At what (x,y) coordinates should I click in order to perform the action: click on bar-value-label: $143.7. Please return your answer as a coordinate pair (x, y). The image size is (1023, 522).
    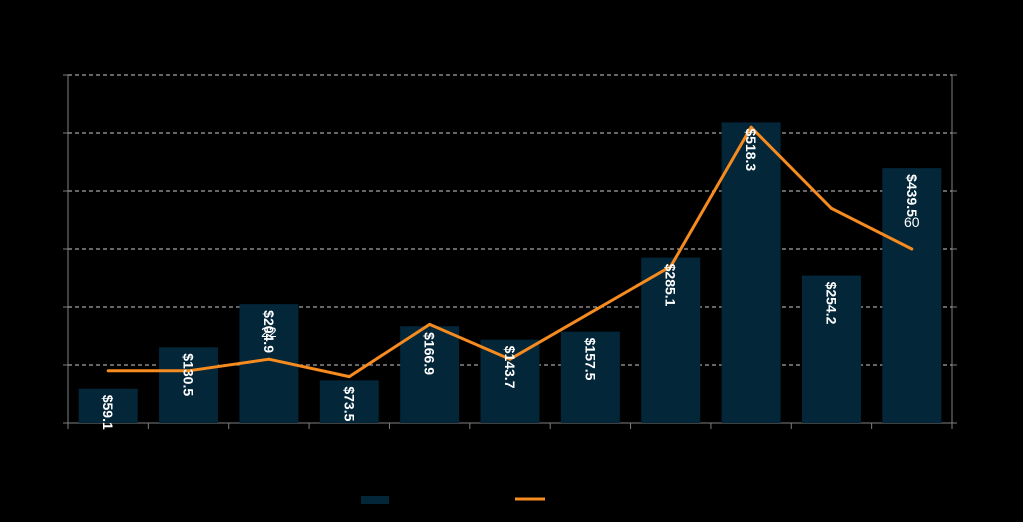
    Looking at the image, I should click on (510, 367).